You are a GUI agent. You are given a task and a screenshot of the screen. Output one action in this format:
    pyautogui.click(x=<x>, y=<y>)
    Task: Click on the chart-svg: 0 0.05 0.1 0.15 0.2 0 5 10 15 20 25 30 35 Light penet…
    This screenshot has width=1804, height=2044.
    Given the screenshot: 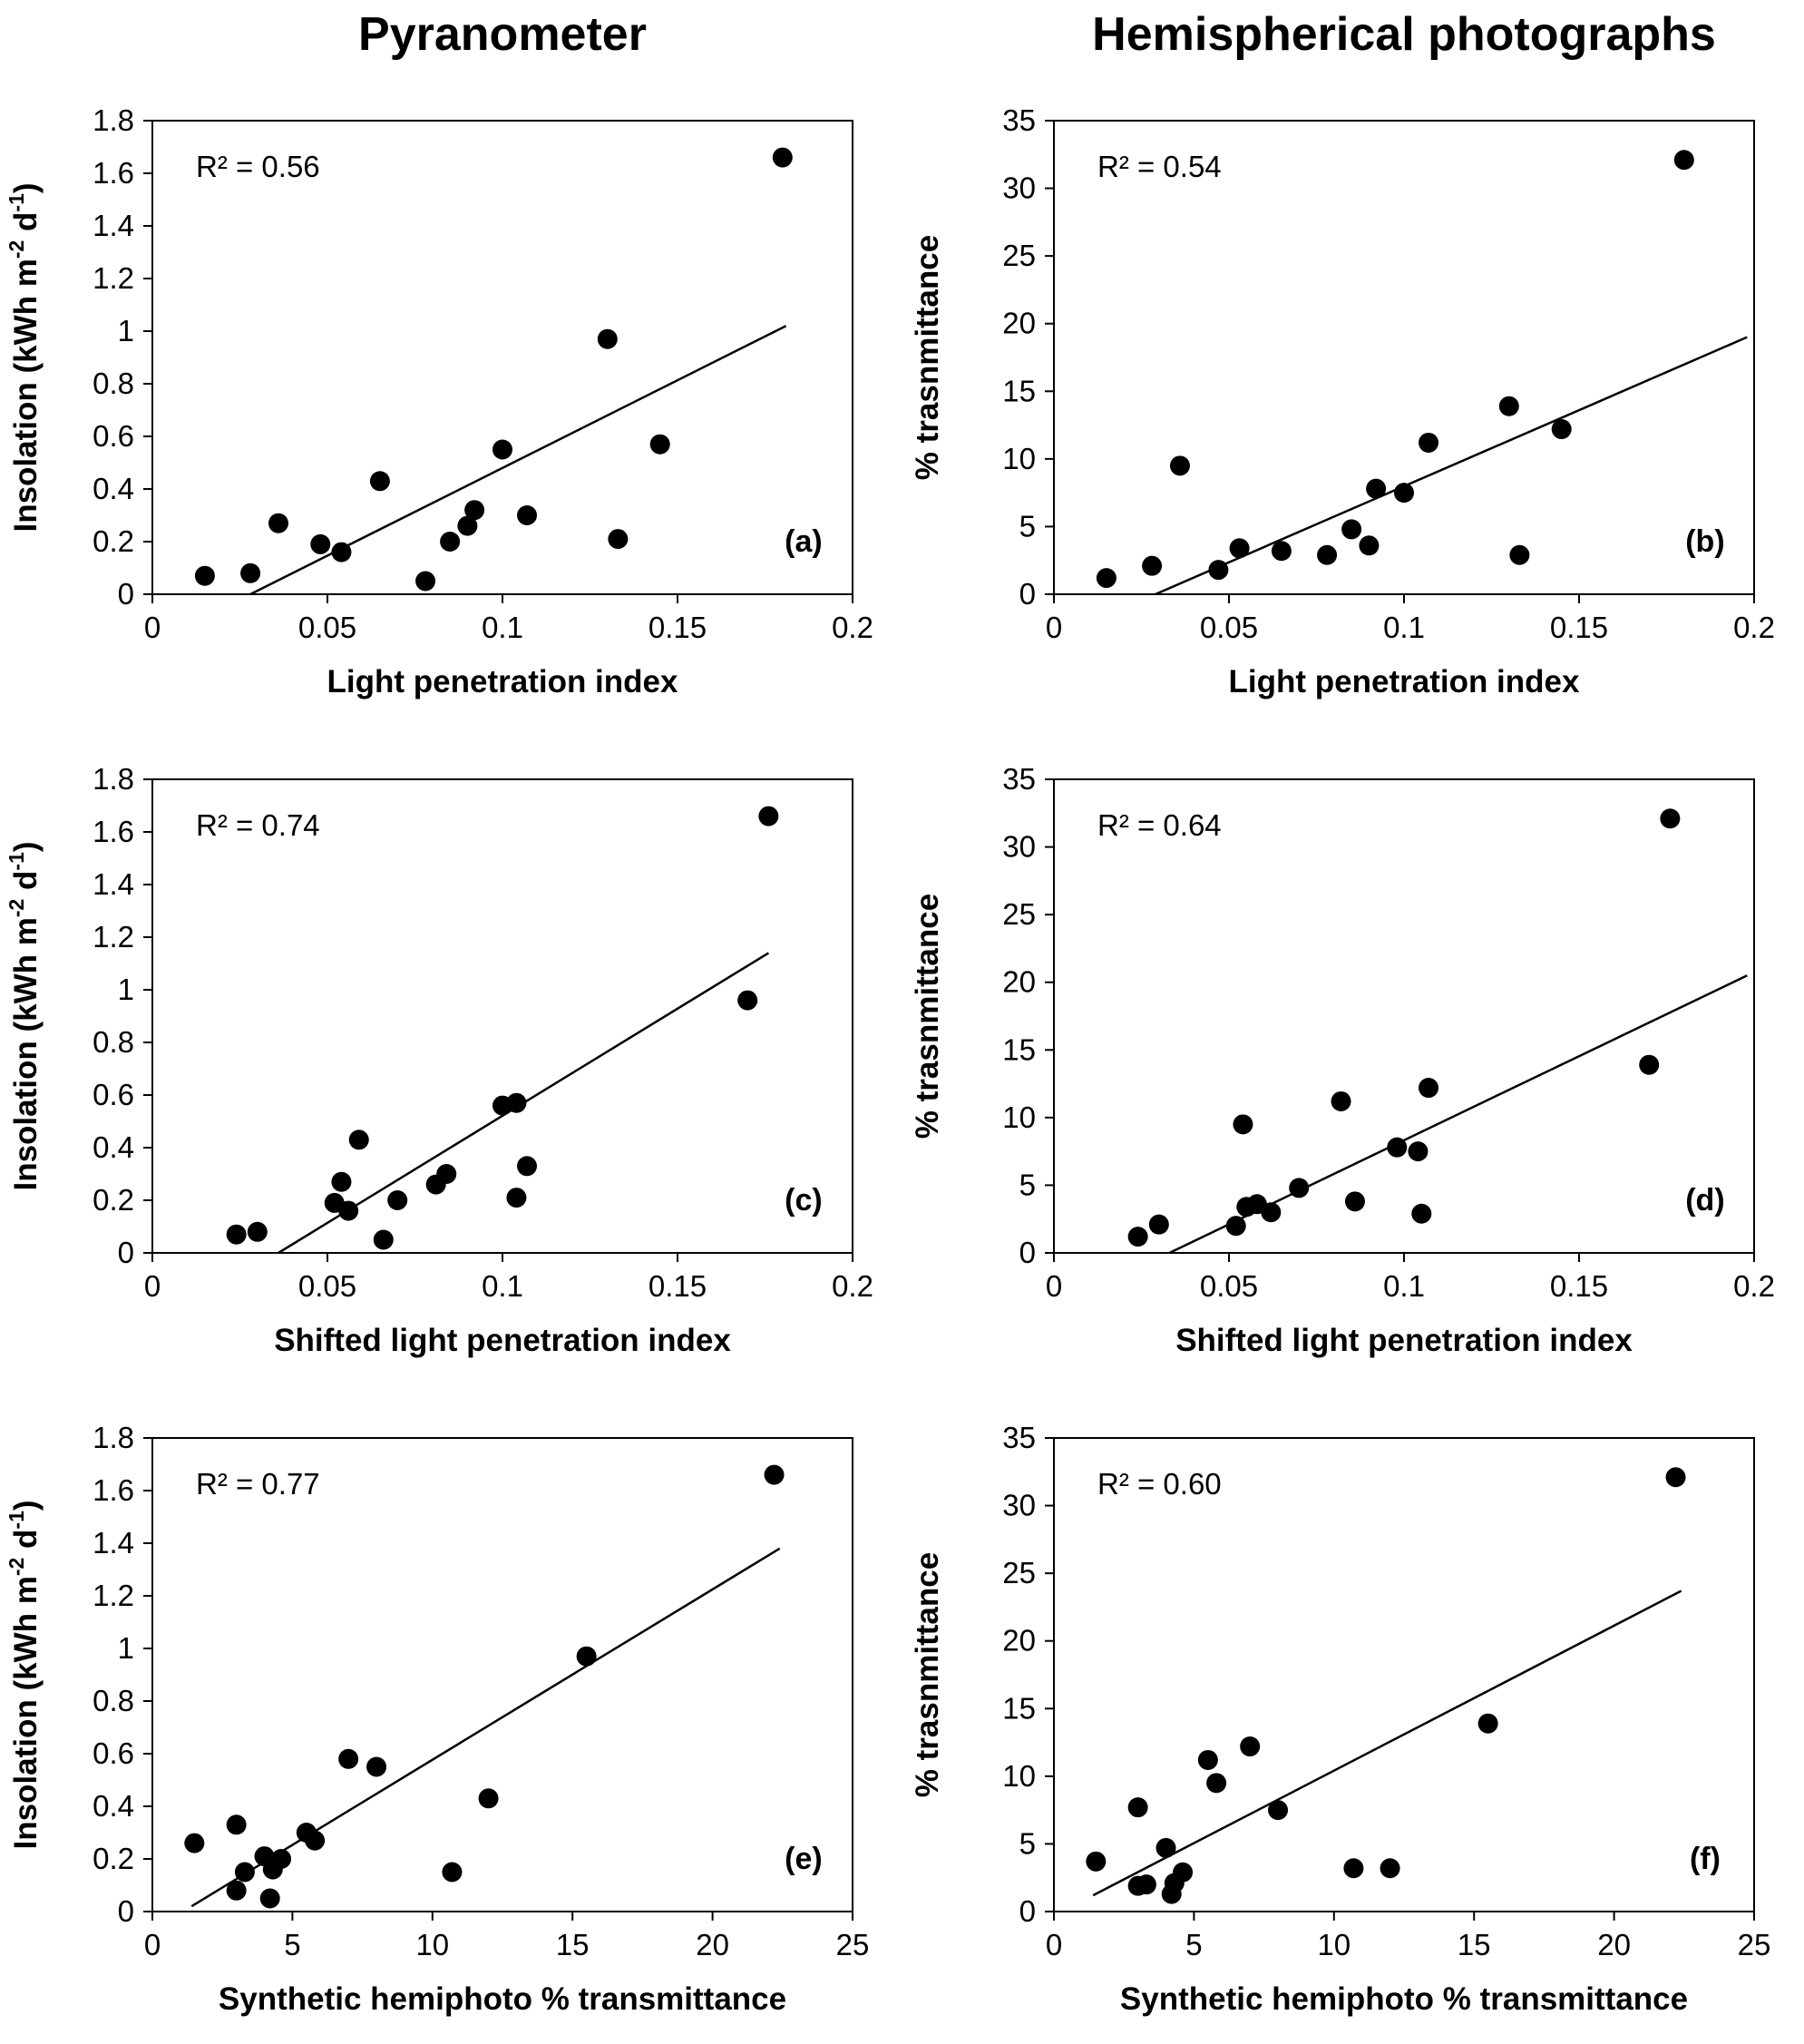 What is the action you would take?
    pyautogui.click(x=1342, y=401)
    